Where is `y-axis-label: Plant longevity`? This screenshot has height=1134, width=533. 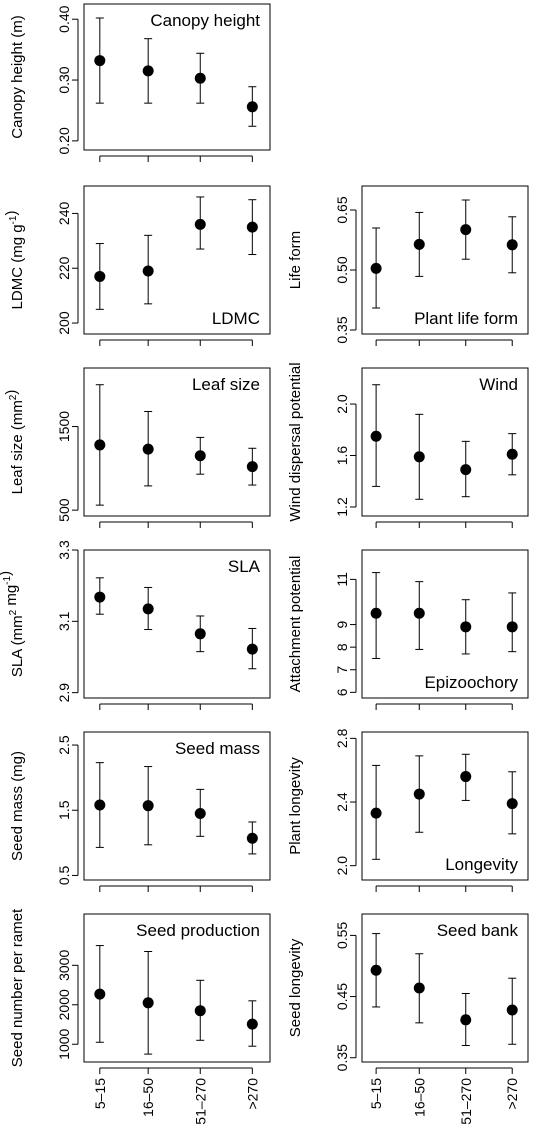 y-axis-label: Plant longevity is located at coordinates (295, 806).